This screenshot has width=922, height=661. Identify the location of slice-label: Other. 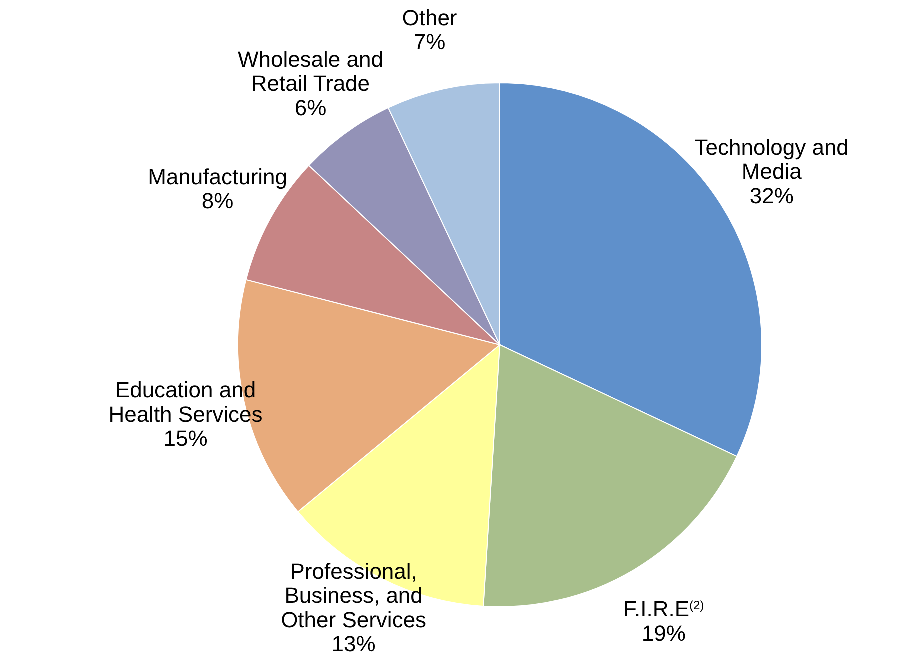
(430, 17).